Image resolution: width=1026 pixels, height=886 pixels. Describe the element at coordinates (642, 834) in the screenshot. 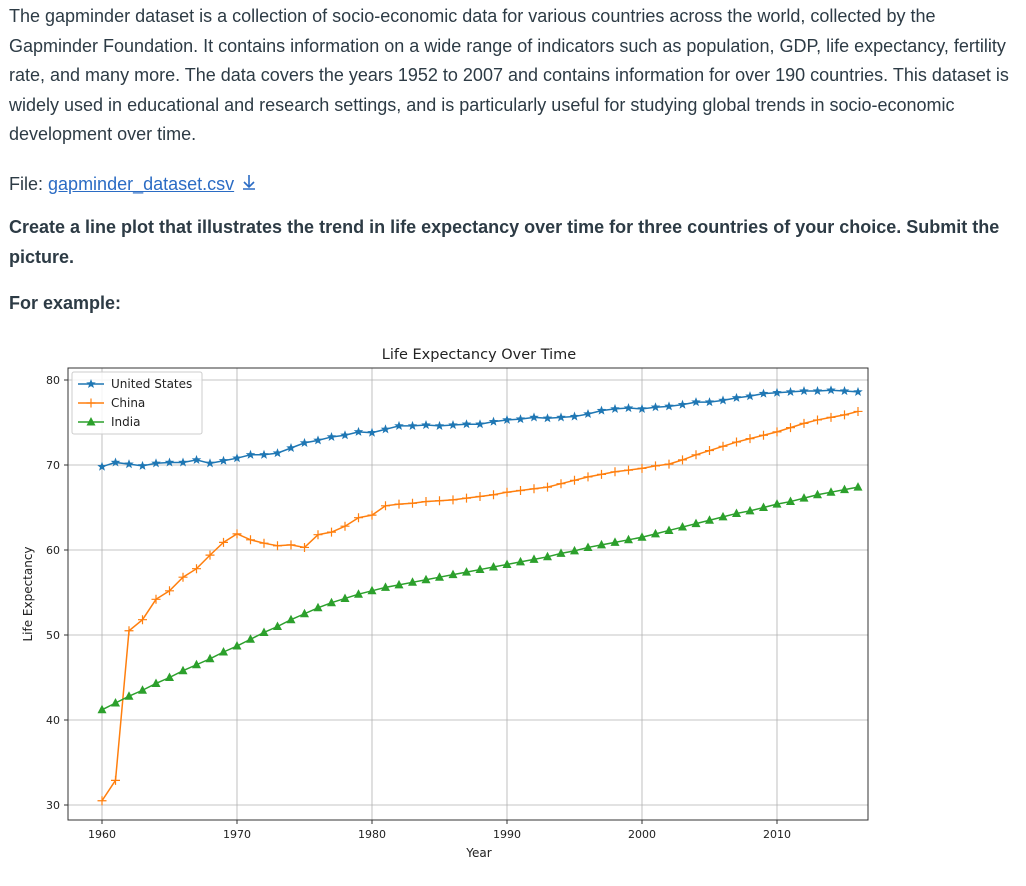

I see `x-tick-label: 2000` at that location.